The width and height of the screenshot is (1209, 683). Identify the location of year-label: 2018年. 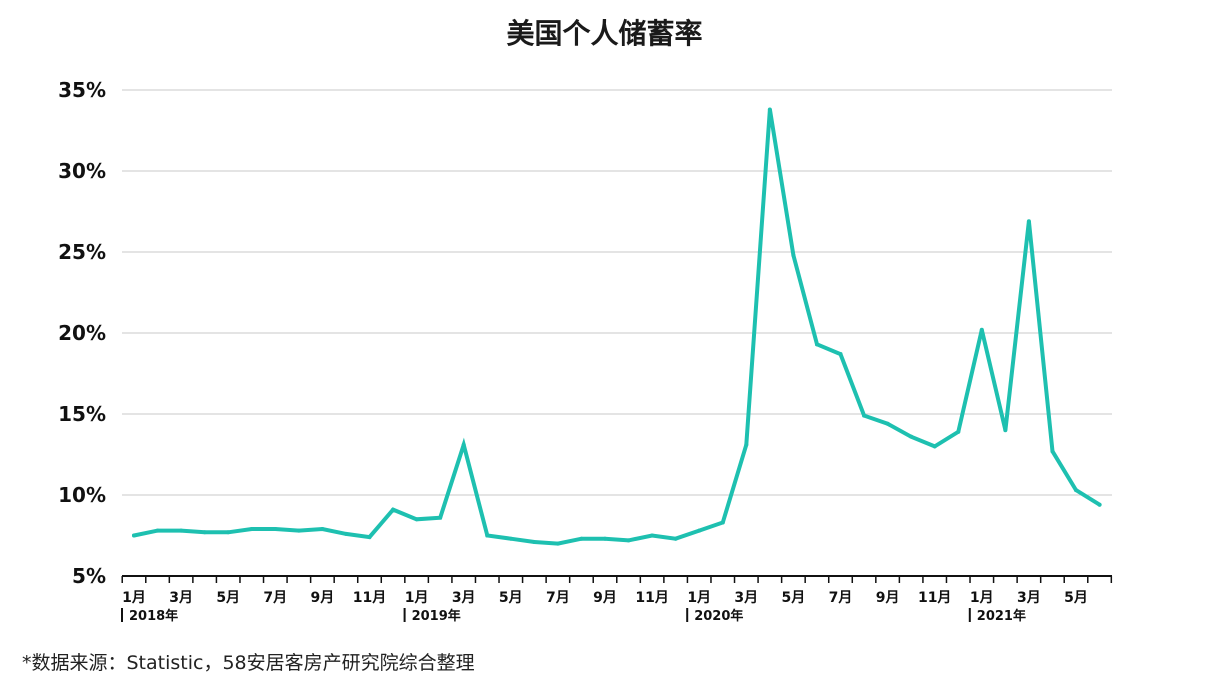
(153, 616).